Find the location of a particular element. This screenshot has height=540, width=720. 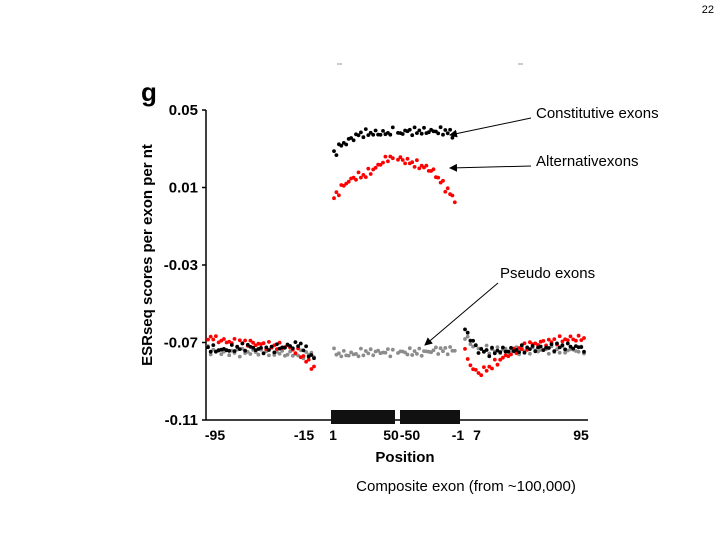

annotation-label: Alternativexons is located at coordinates (587, 161).